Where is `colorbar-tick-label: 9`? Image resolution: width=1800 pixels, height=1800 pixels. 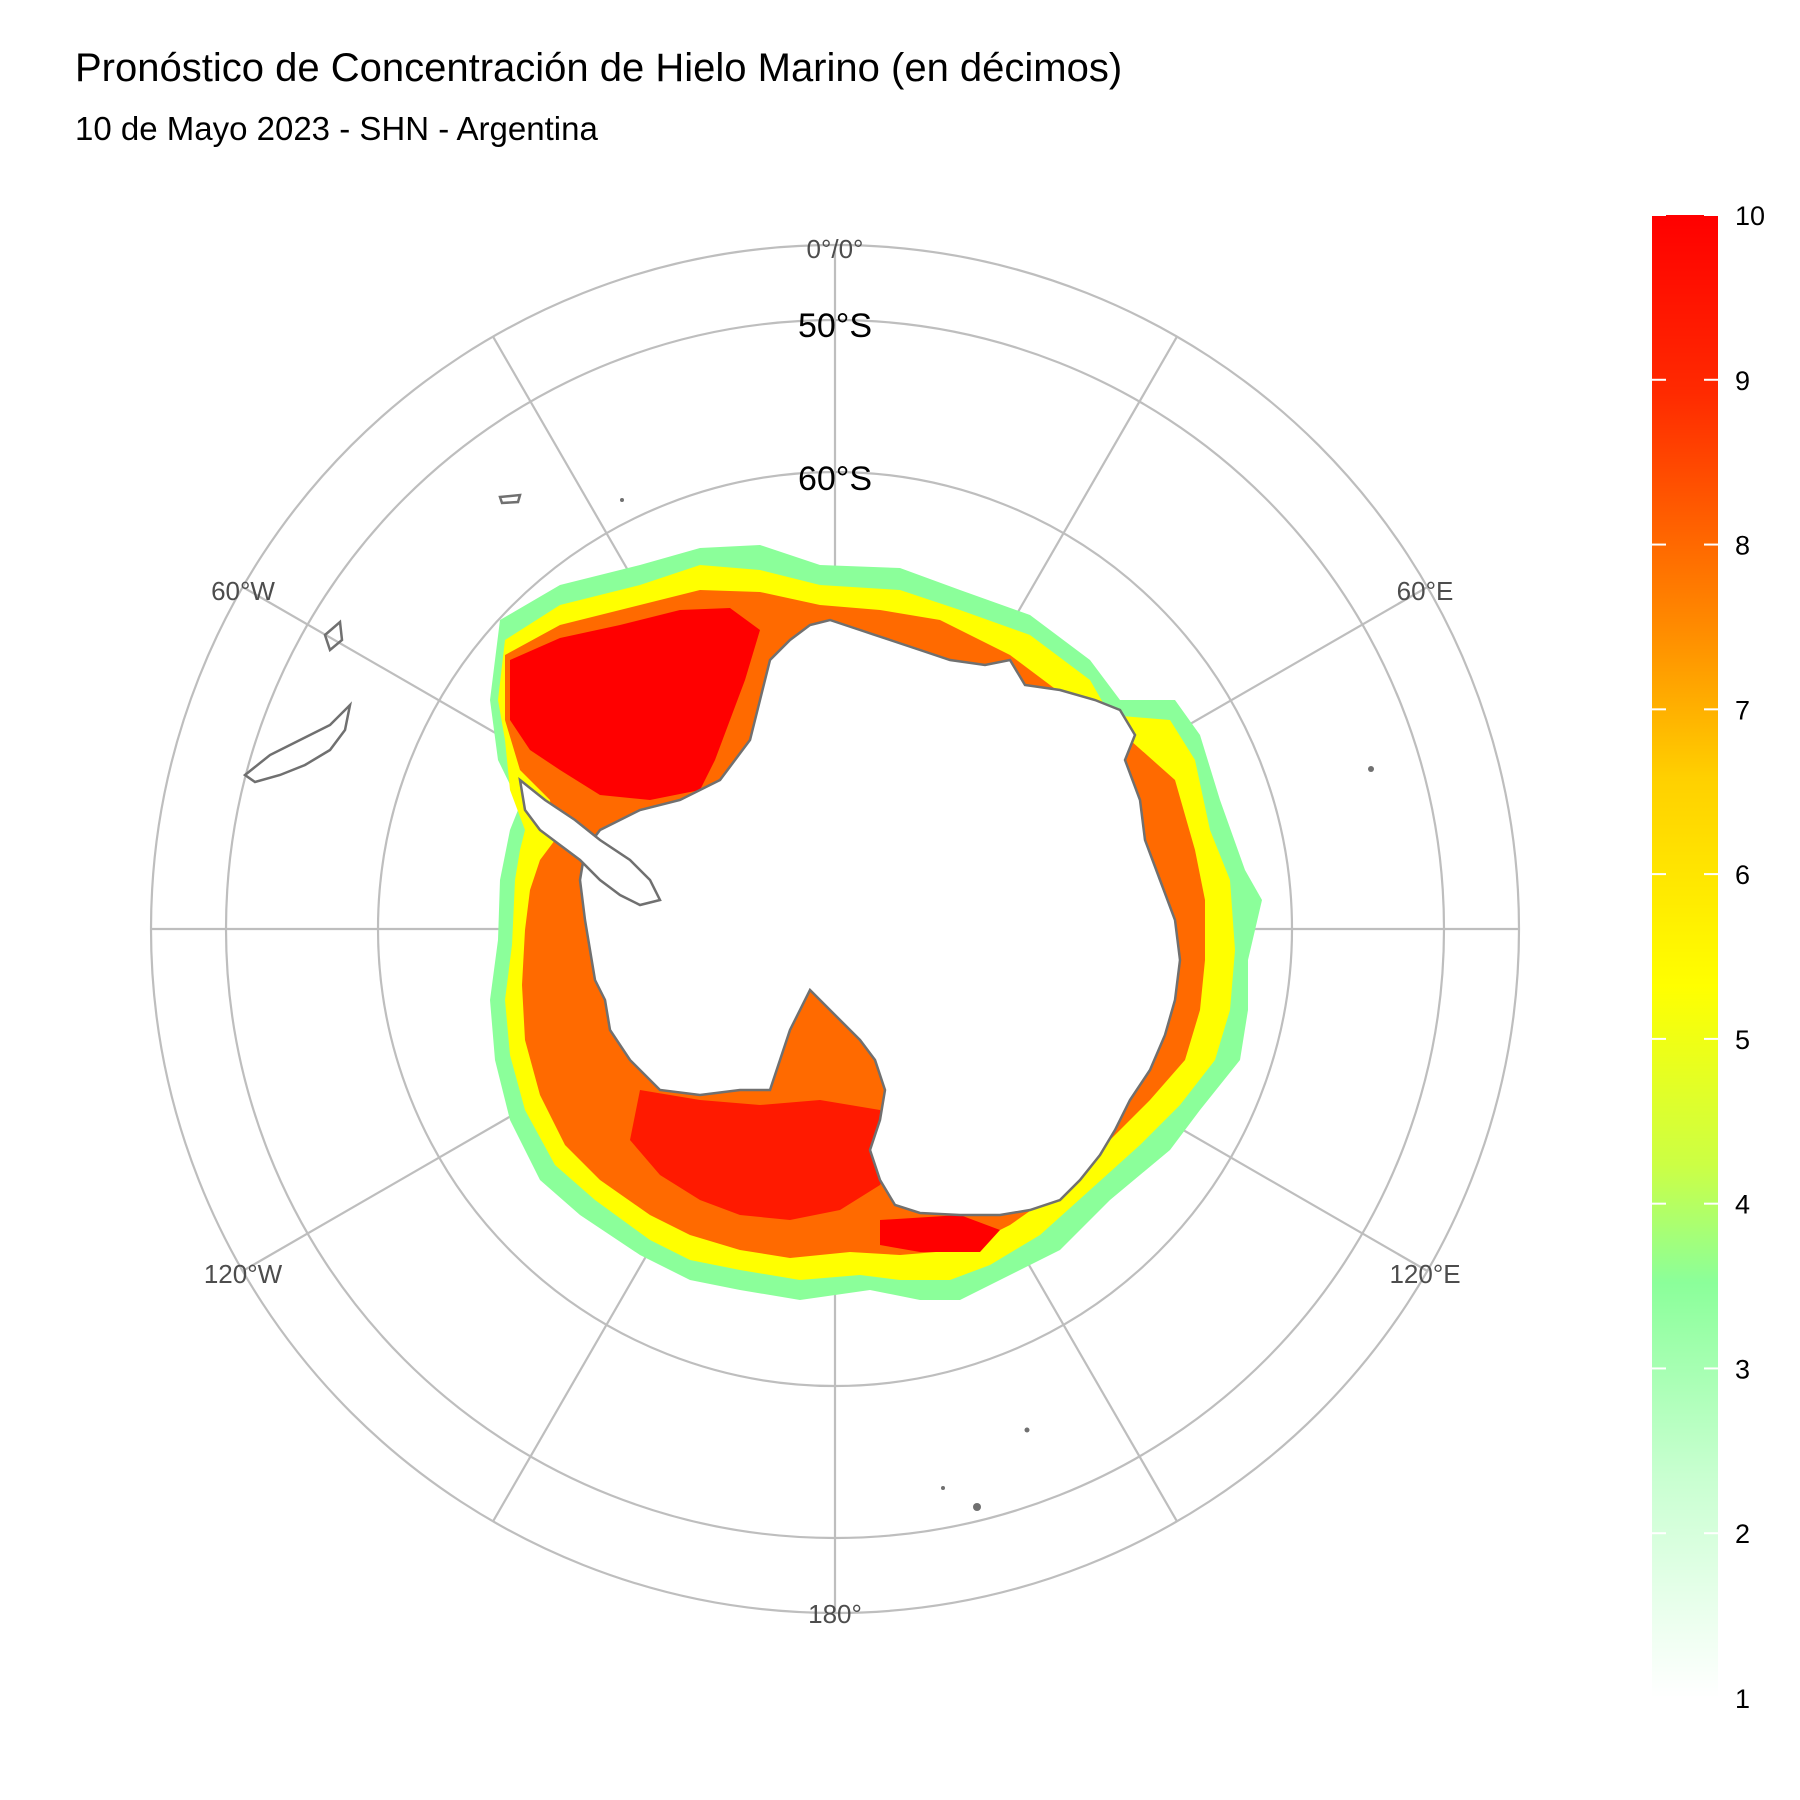 colorbar-tick-label: 9 is located at coordinates (1742, 381).